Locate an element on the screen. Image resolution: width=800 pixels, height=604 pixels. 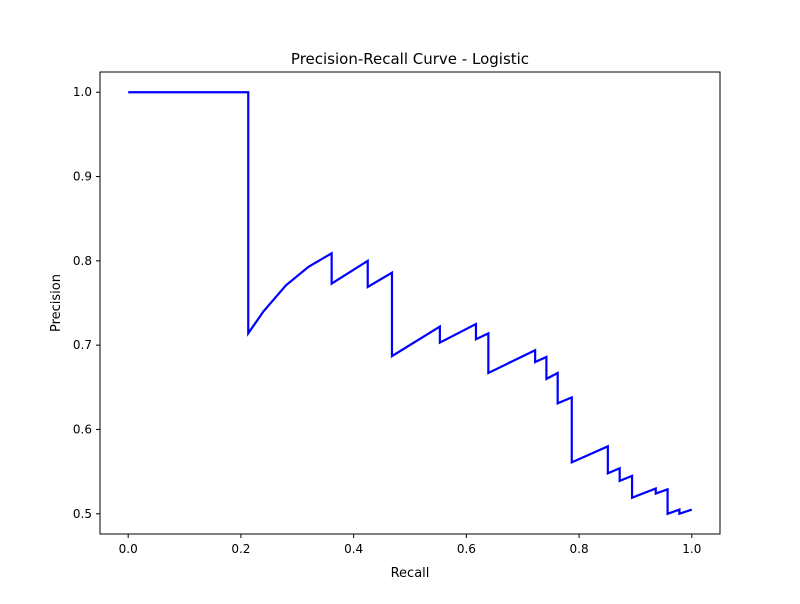
x-tick-label: 1.0 is located at coordinates (691, 549).